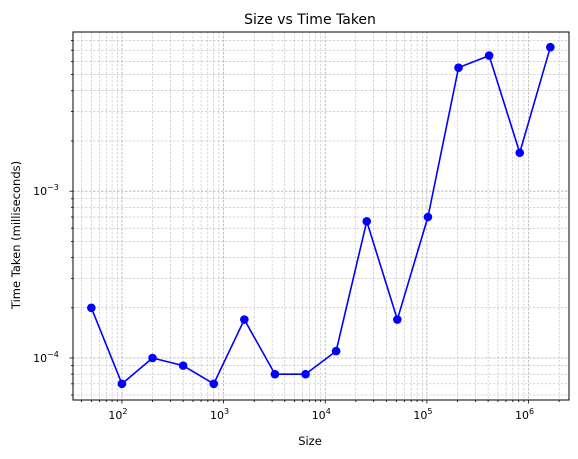 The width and height of the screenshot is (578, 459). Describe the element at coordinates (219, 414) in the screenshot. I see `x-tick-label: 10³` at that location.